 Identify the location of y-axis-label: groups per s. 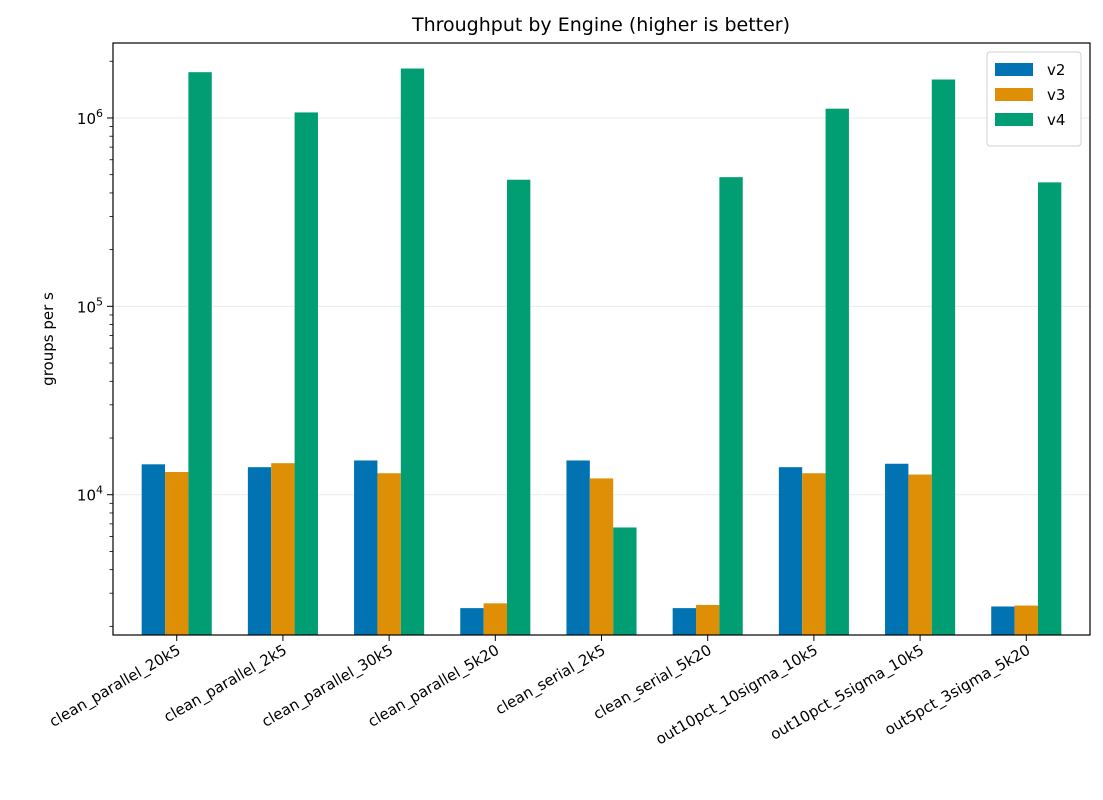
(48, 339).